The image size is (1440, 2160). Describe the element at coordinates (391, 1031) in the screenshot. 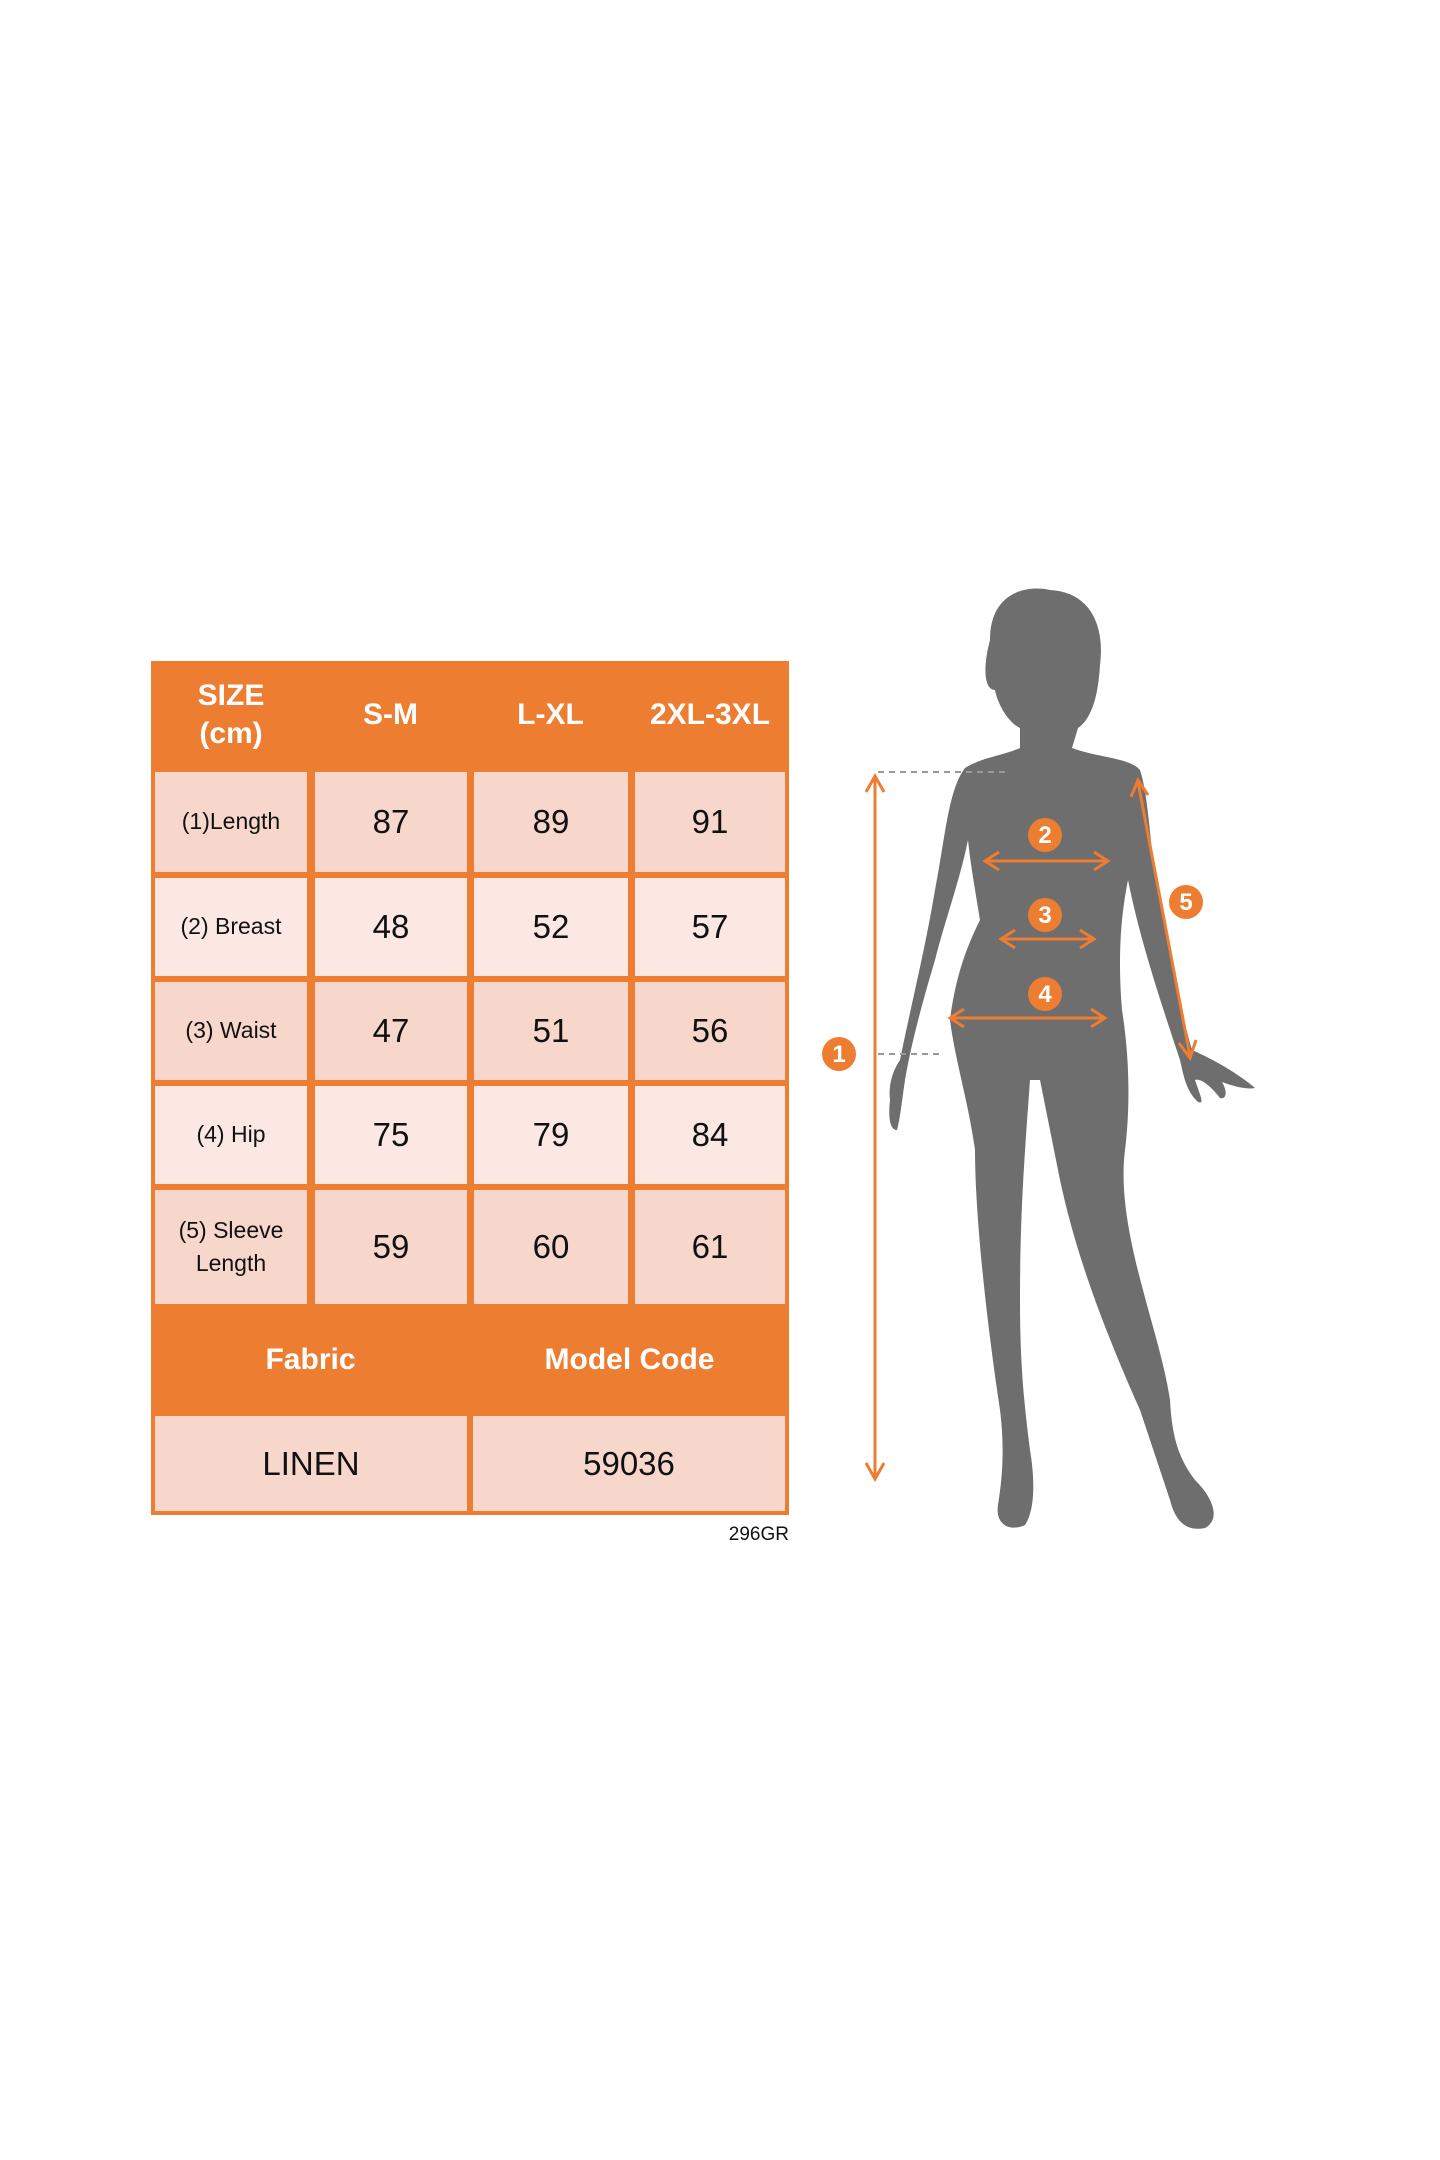

I see `size-value: 47` at that location.